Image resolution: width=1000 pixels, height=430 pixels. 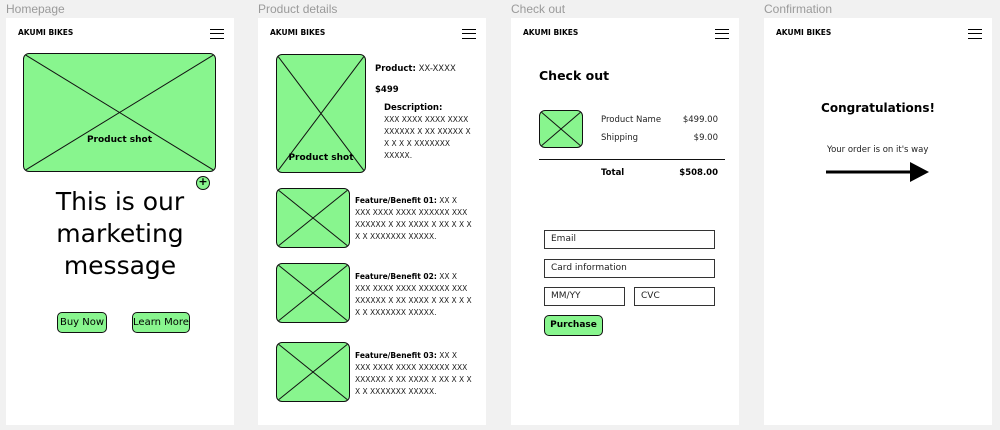 I want to click on description-label: Description:, so click(x=413, y=108).